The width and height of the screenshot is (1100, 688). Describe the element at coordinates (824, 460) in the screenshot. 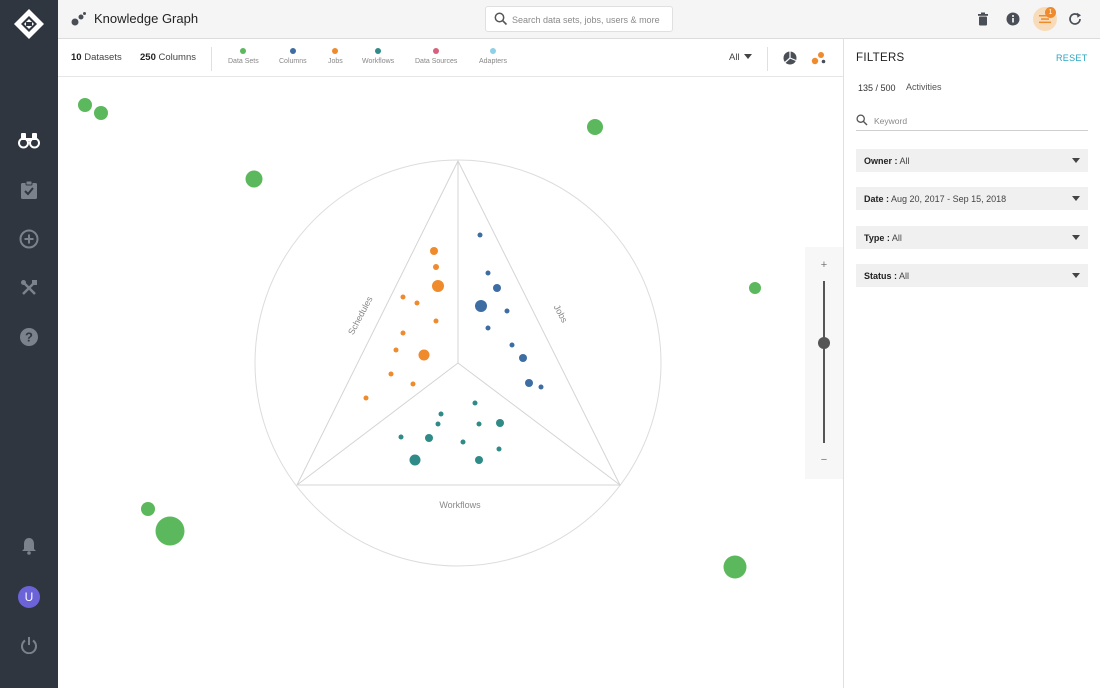

I see `zoom-out-button: −` at that location.